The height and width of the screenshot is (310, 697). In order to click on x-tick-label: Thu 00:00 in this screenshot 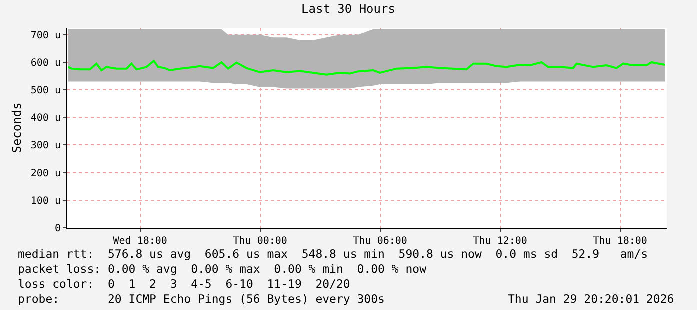, I will do `click(260, 241)`.